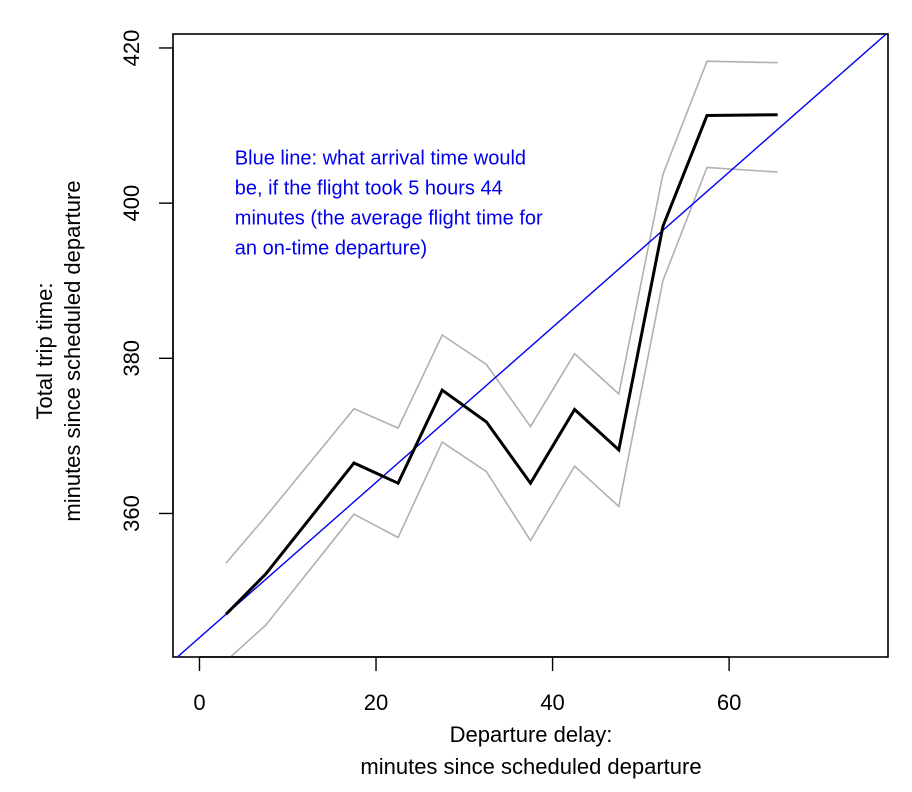  What do you see at coordinates (131, 203) in the screenshot?
I see `y-tick-label: 400` at bounding box center [131, 203].